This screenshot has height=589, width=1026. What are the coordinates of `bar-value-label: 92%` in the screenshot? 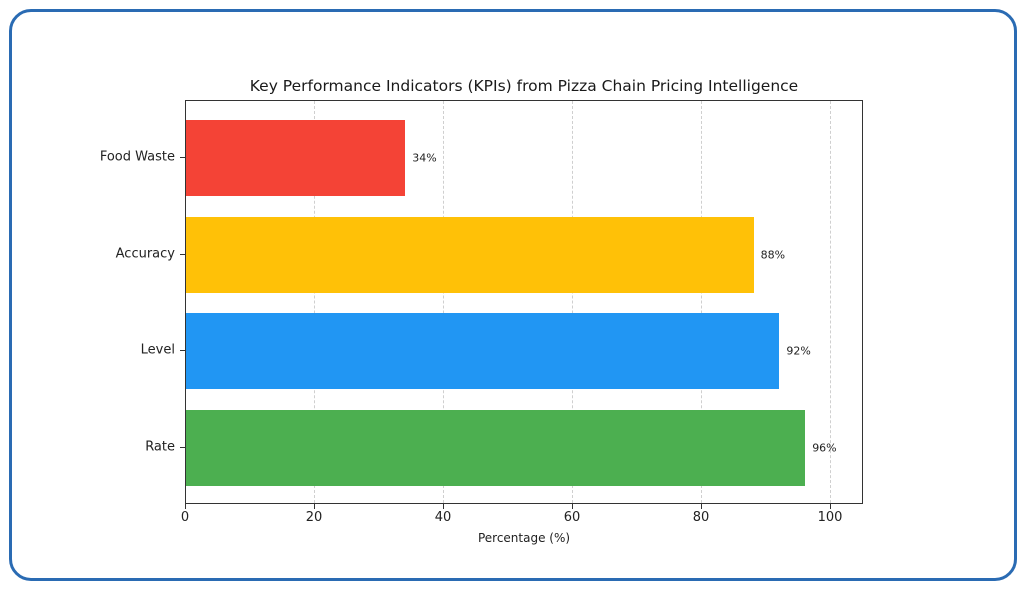 It's located at (798, 351).